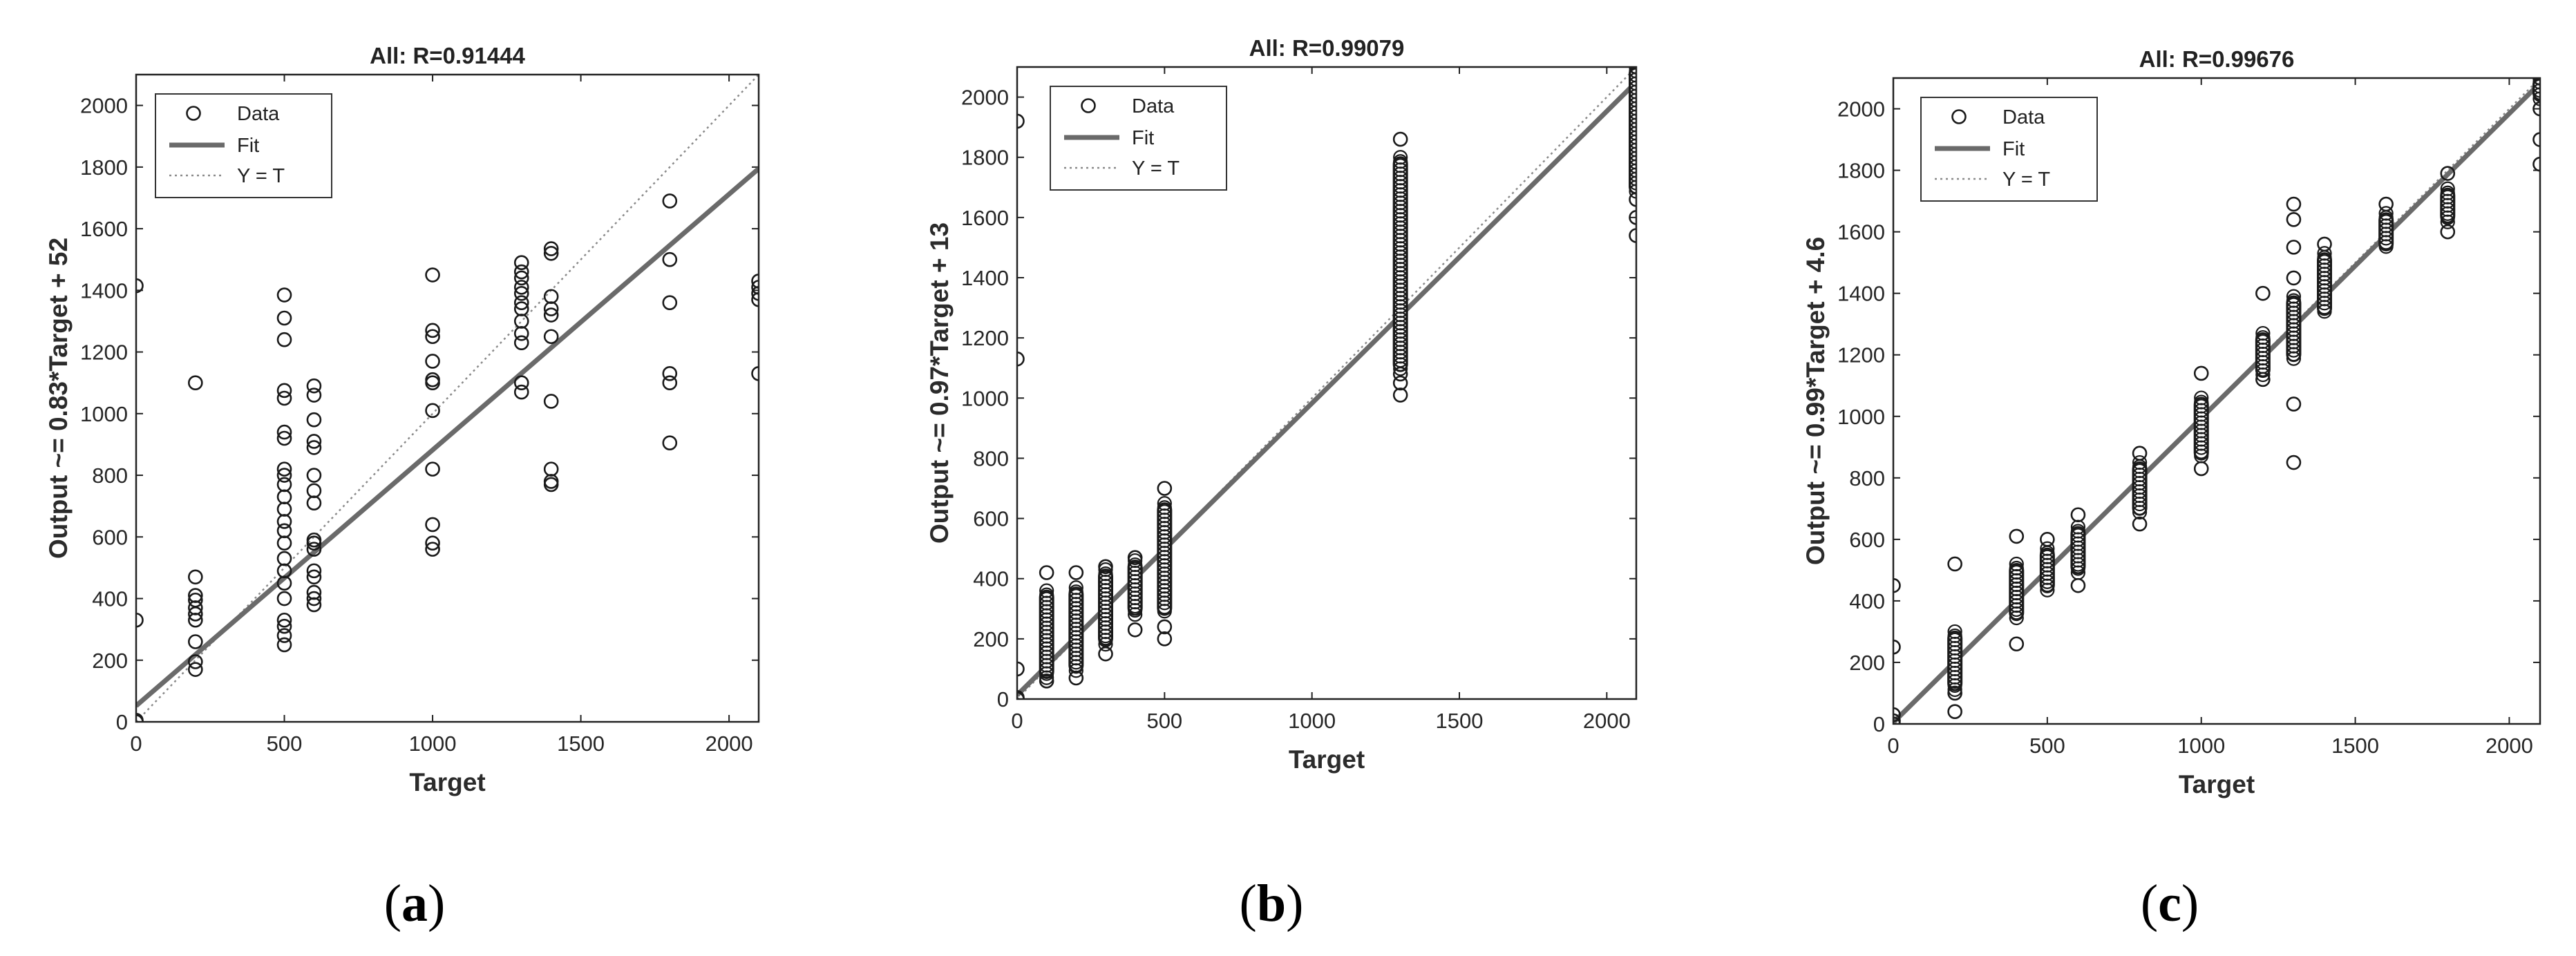 This screenshot has height=956, width=2576. What do you see at coordinates (58, 398) in the screenshot?
I see `y-axis-label: Output ~= 0.83*Target + 52` at bounding box center [58, 398].